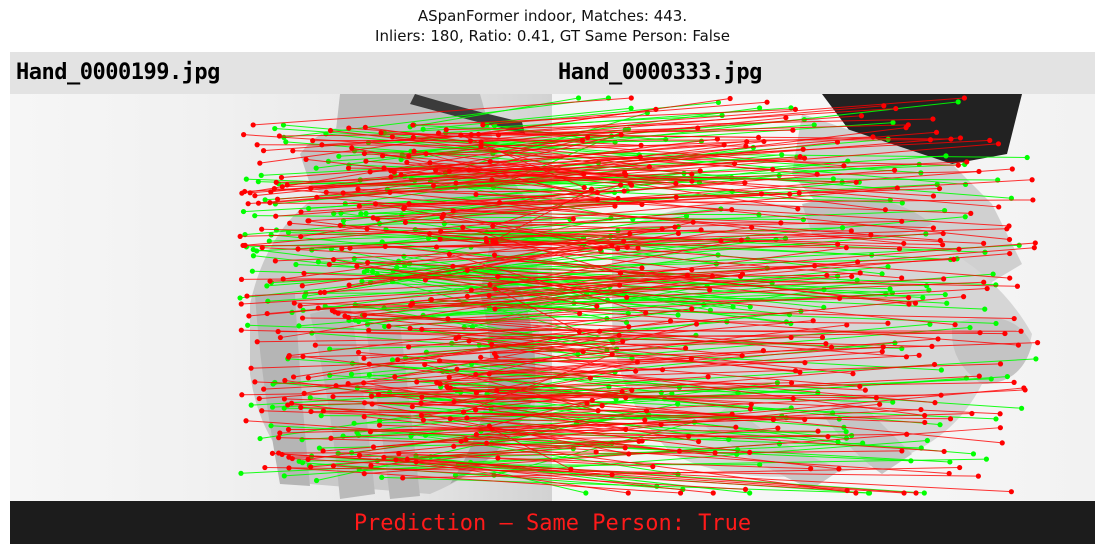 The width and height of the screenshot is (1105, 554). I want to click on left-image-filename: Hand_0000199.jpg, so click(118, 72).